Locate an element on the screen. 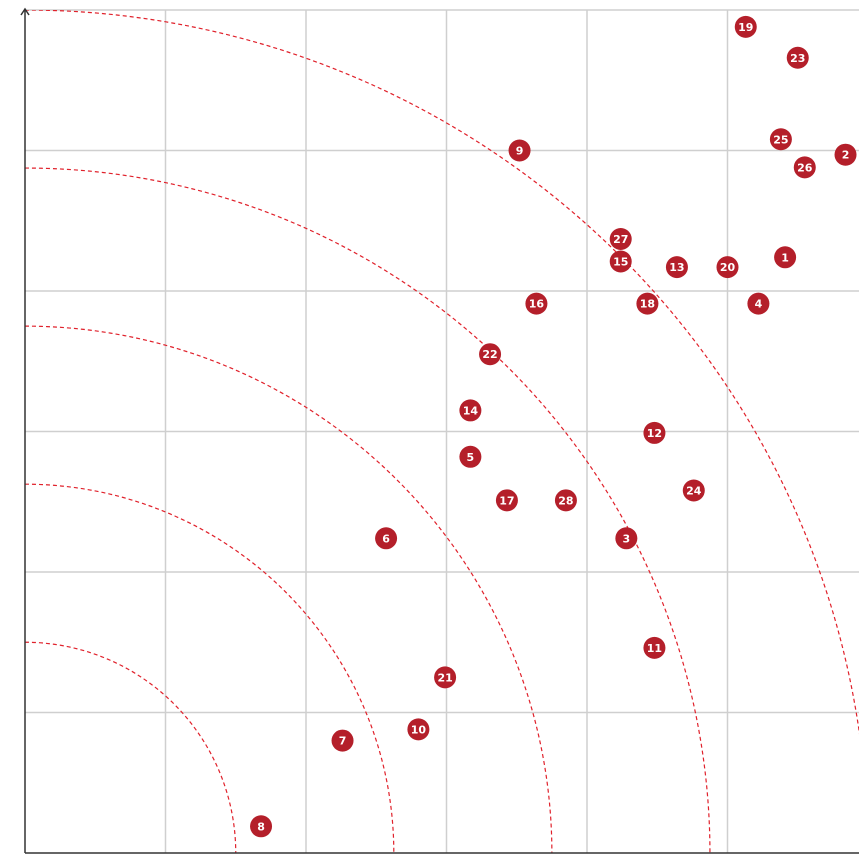 This screenshot has width=859, height=855. point-24: 24 is located at coordinates (693, 490).